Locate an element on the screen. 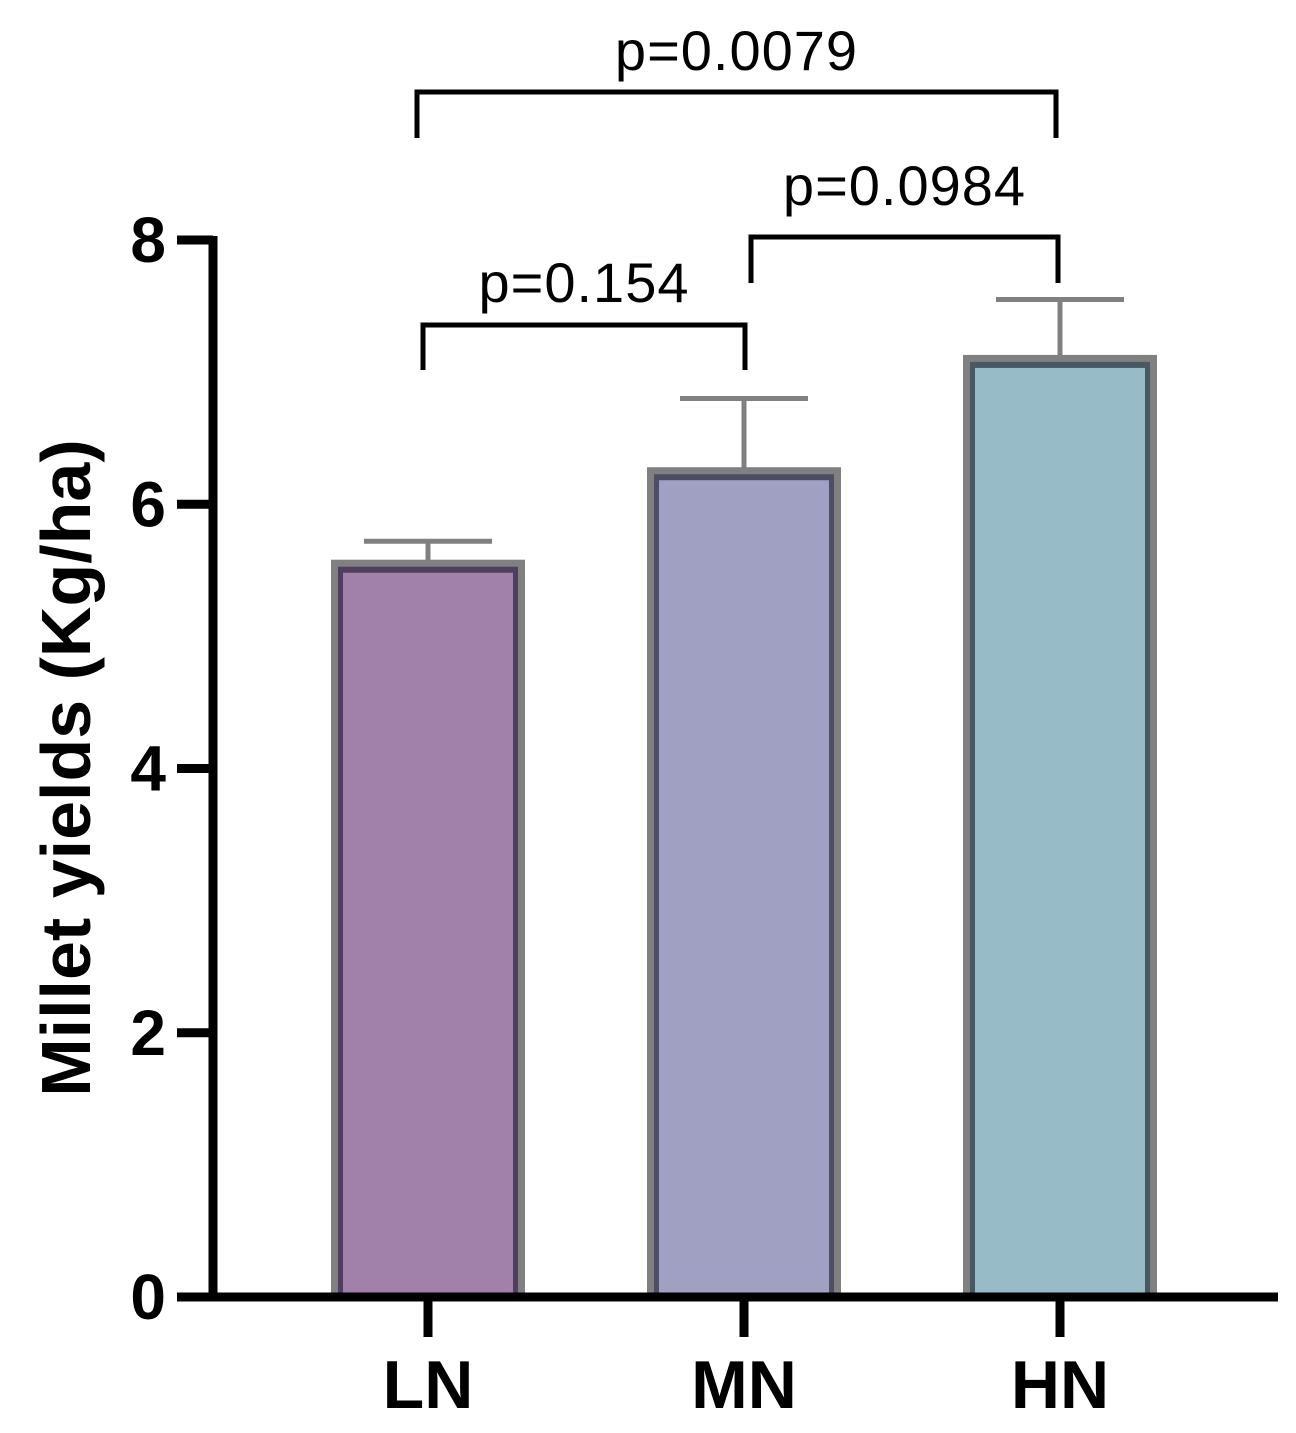  bar-mn is located at coordinates (744, 888).